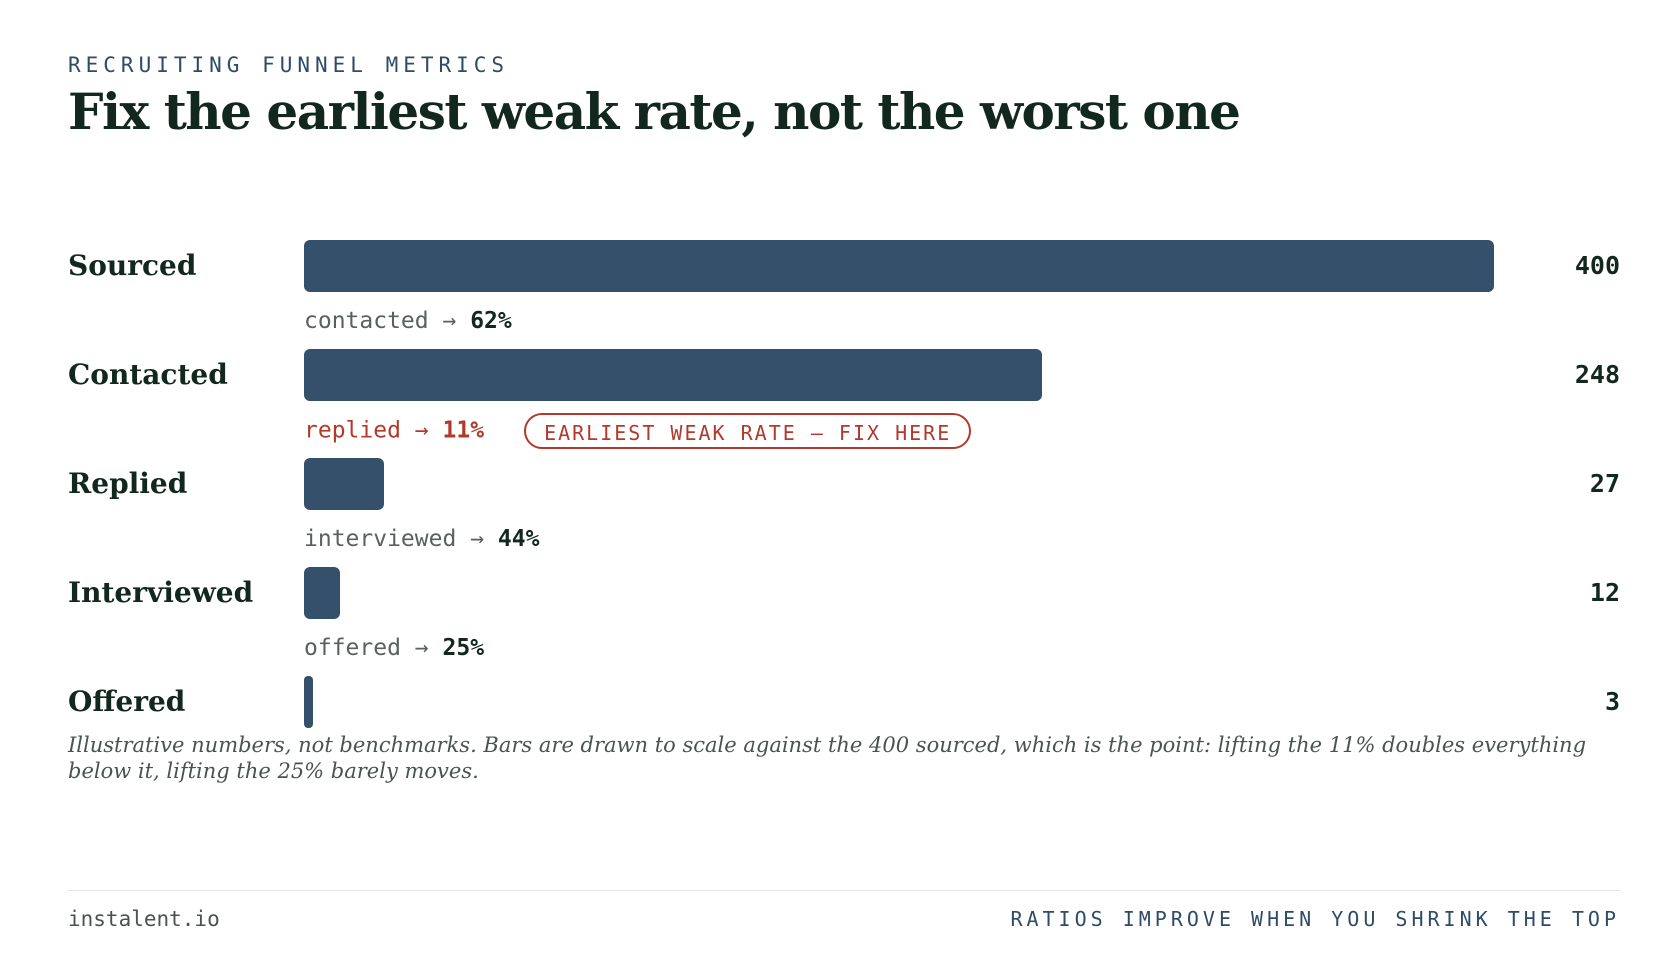 The height and width of the screenshot is (980, 1680). Describe the element at coordinates (463, 430) in the screenshot. I see `conversion-rate: 11%` at that location.